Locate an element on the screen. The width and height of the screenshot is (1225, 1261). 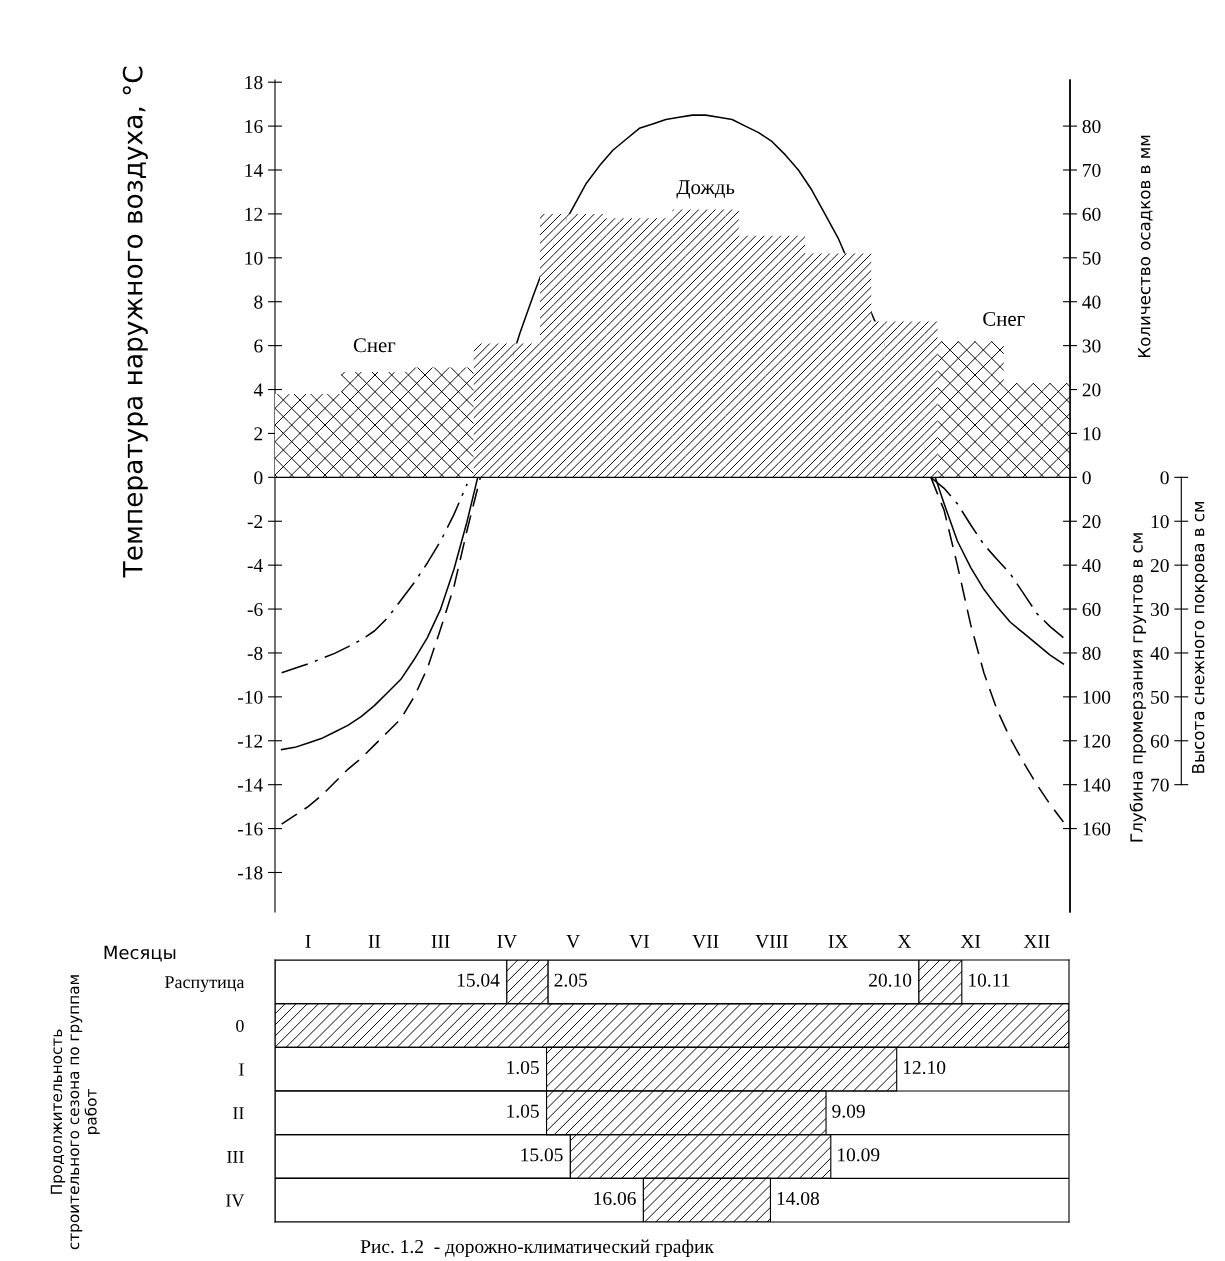
y-tick-label: -12 is located at coordinates (250, 741).